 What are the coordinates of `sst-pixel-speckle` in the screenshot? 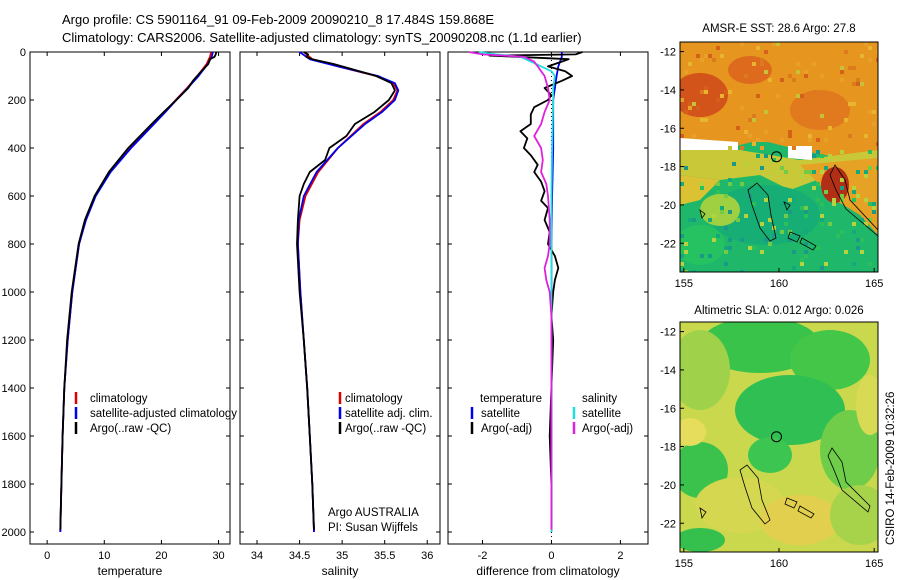 It's located at (779, 157).